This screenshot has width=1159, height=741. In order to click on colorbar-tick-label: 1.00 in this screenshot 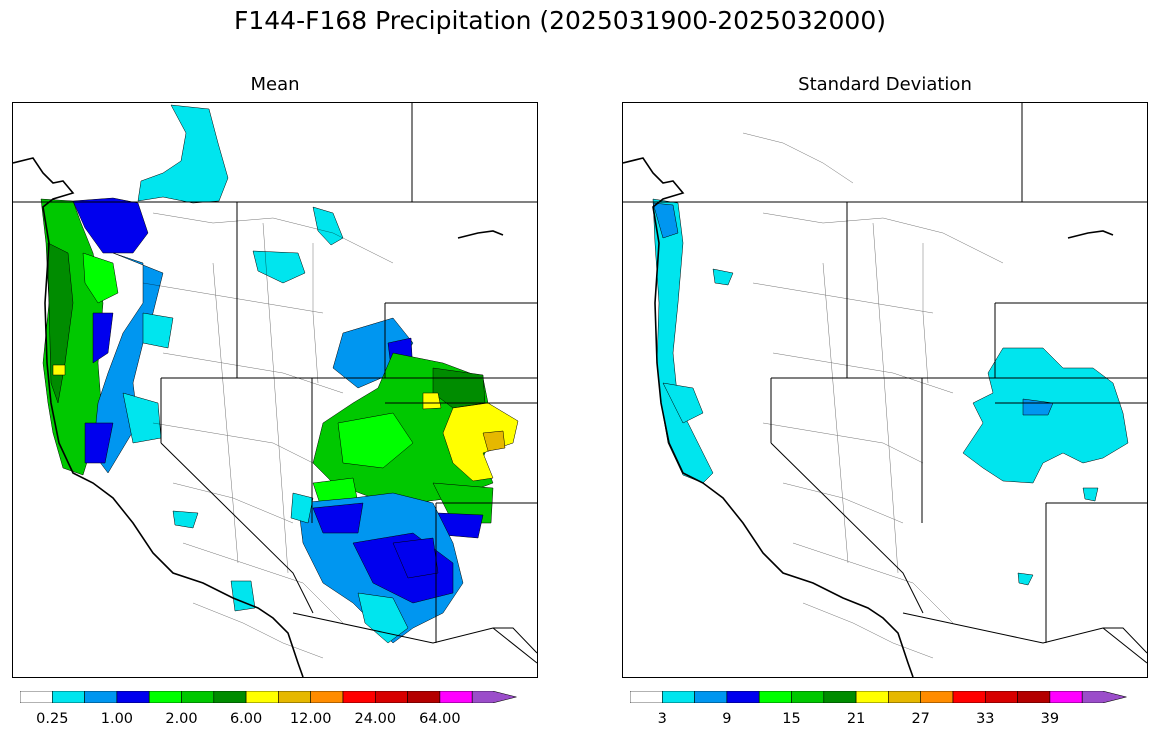, I will do `click(117, 719)`.